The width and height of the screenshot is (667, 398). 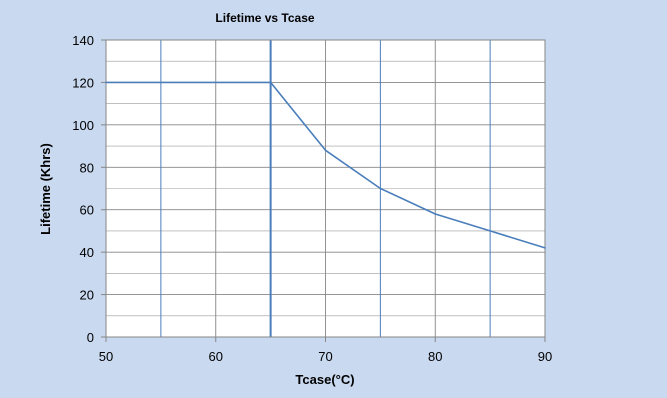 I want to click on x-tick-label: 70, so click(x=325, y=356).